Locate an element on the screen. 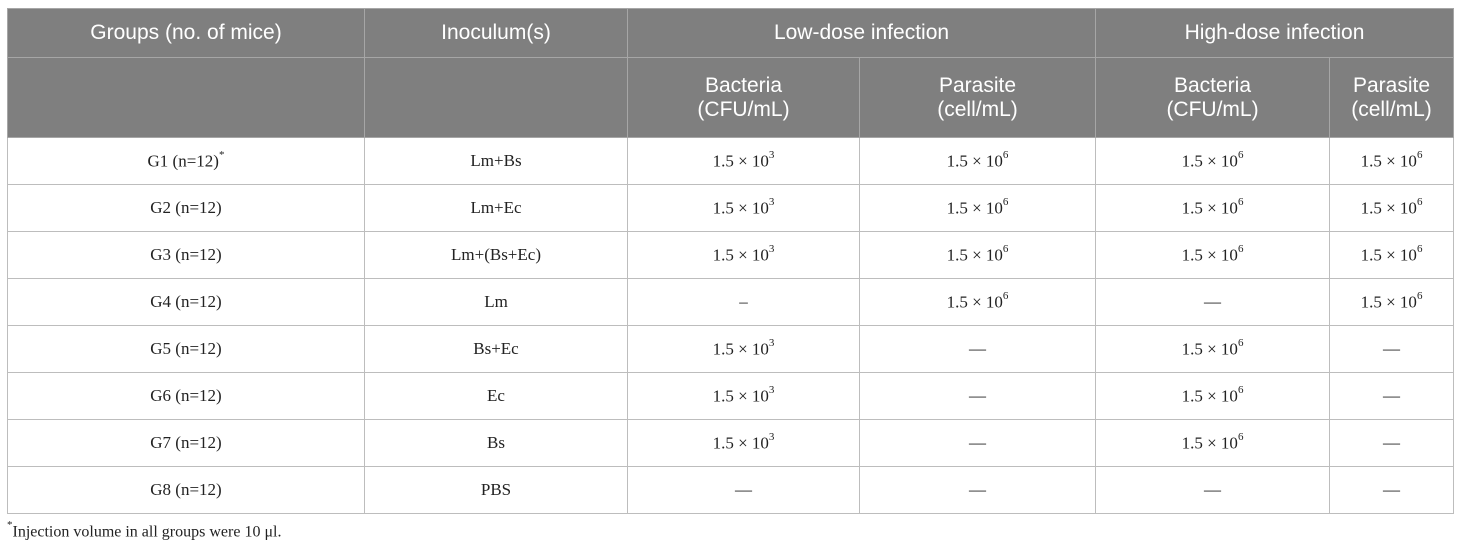  group-label: G3 (n=12) is located at coordinates (186, 254).